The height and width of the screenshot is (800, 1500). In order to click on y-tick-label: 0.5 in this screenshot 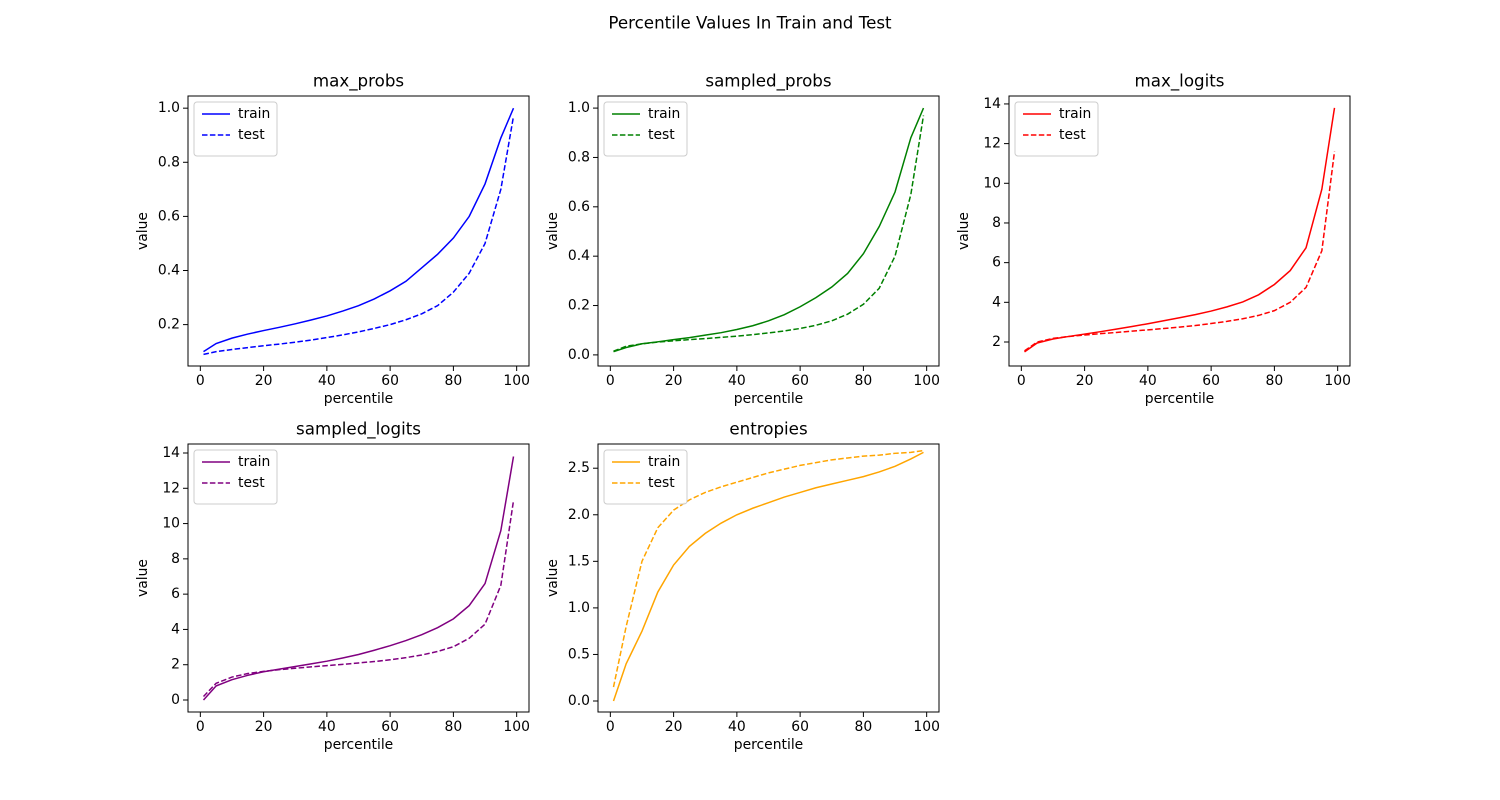, I will do `click(579, 654)`.